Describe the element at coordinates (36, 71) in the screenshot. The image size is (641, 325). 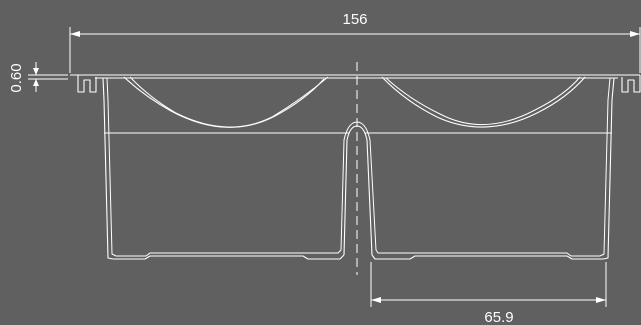
I see `arrow-down` at that location.